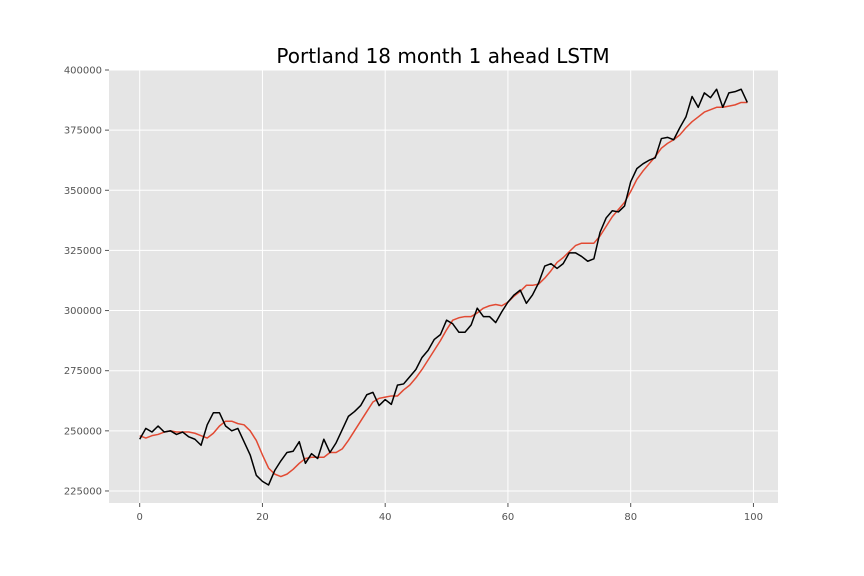 This screenshot has height=576, width=864. Describe the element at coordinates (83, 191) in the screenshot. I see `y-tick-label: 350000` at that location.